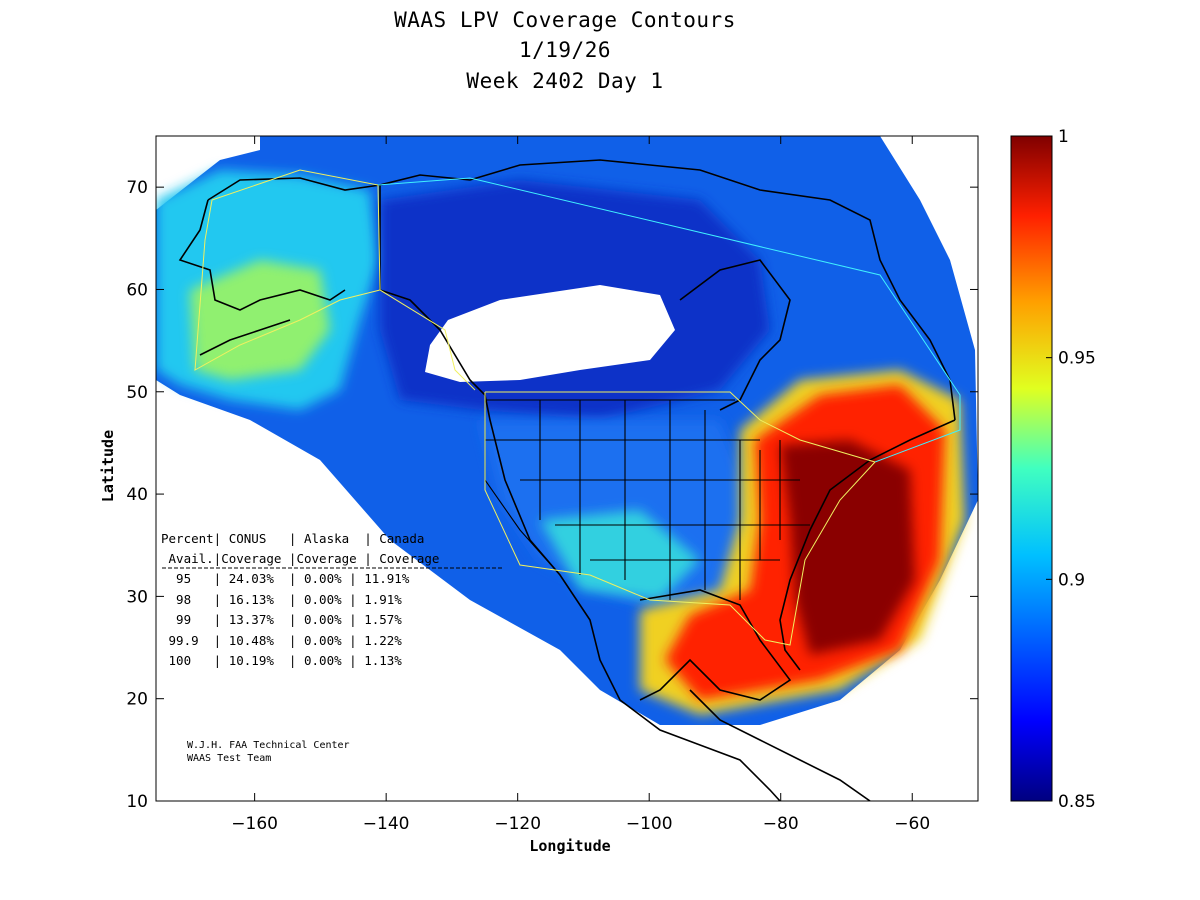  What do you see at coordinates (1071, 580) in the screenshot?
I see `colorbar-tick-label: 0.9` at bounding box center [1071, 580].